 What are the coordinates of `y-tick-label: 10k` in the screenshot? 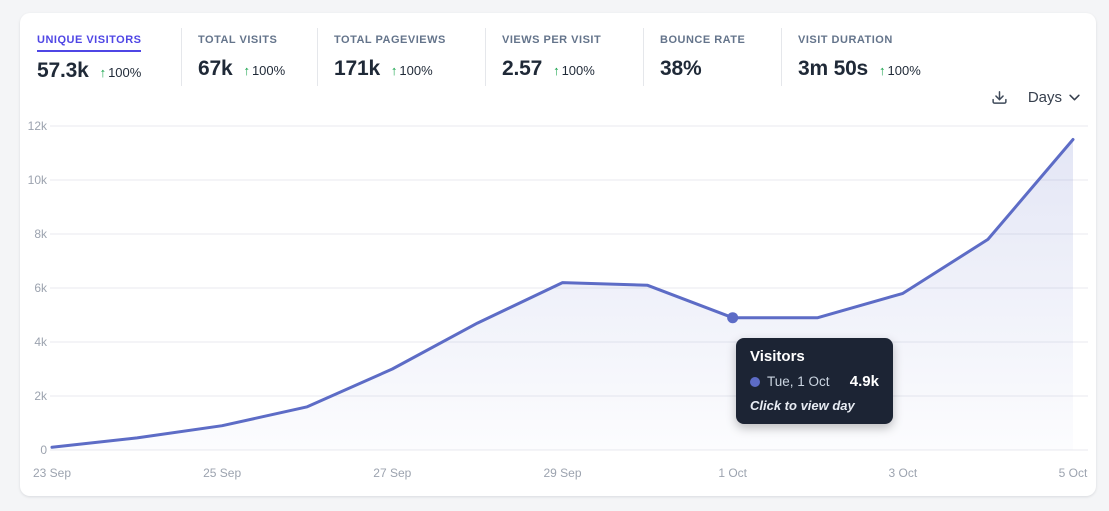 It's located at (37, 180).